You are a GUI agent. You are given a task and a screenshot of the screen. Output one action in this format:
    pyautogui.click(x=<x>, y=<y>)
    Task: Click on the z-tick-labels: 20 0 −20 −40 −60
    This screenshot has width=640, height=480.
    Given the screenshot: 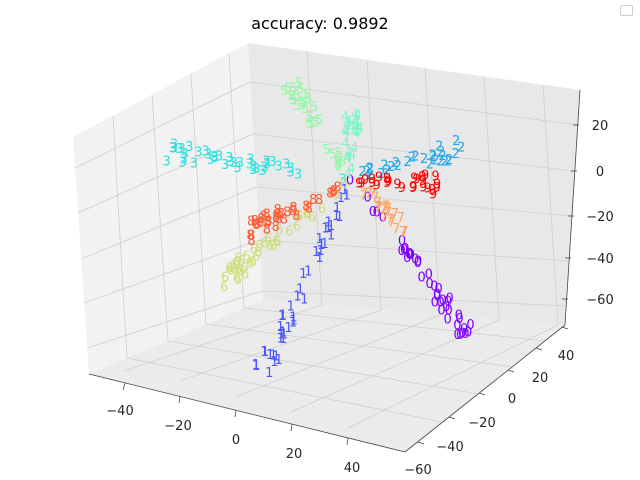 What is the action you would take?
    pyautogui.click(x=599, y=213)
    